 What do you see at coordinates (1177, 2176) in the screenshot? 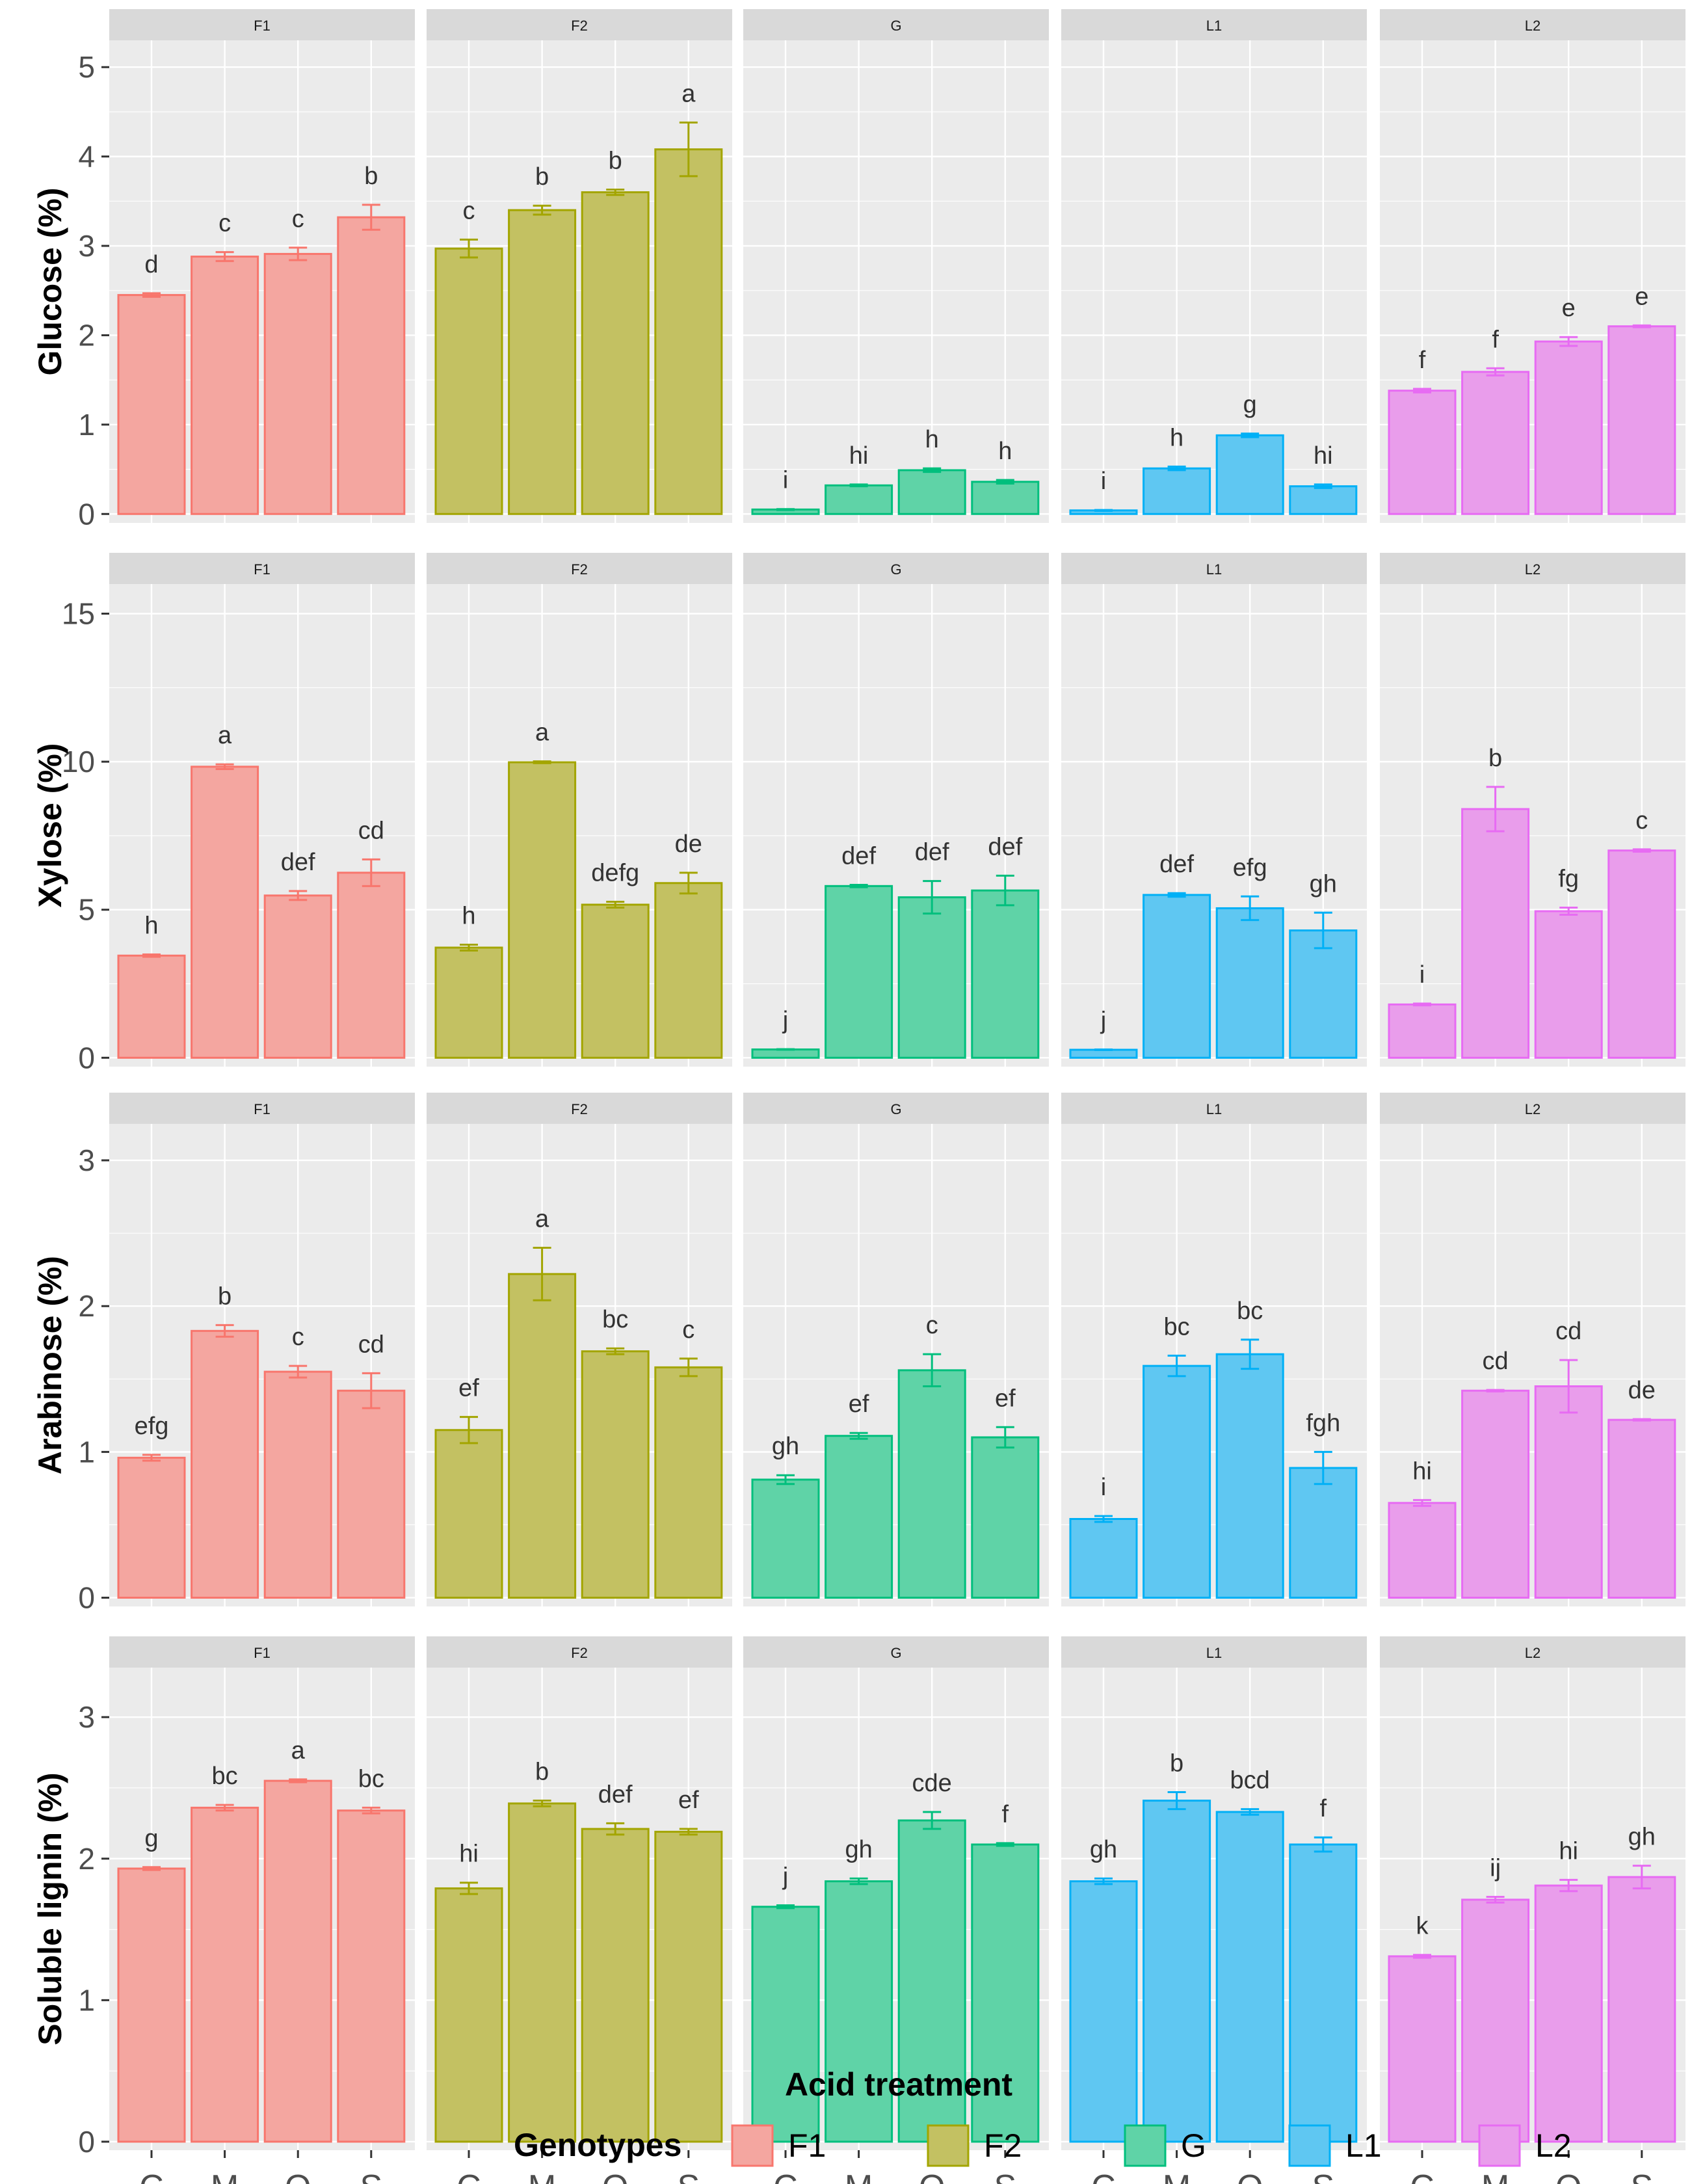
I see `x-tick-label: M` at bounding box center [1177, 2176].